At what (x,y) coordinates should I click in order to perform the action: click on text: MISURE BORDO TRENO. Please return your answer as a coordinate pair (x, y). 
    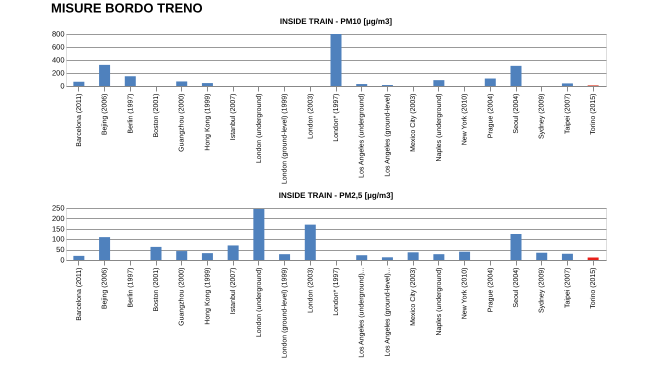
    Looking at the image, I should click on (126, 8).